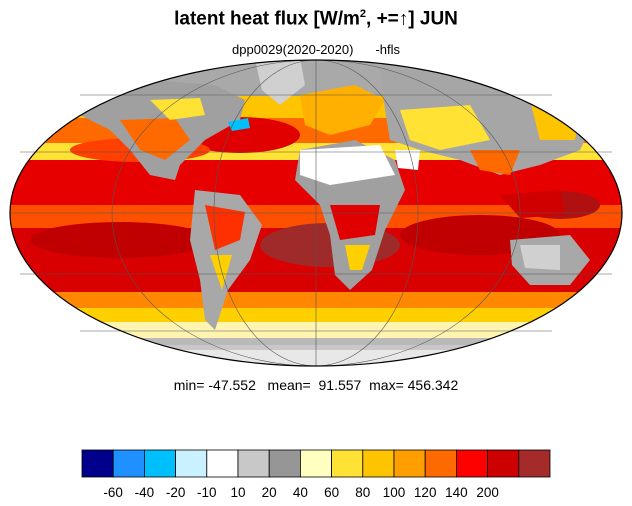  Describe the element at coordinates (316, 19) in the screenshot. I see `map-title: latent heat flux [W/m2, +=↑] JUN` at that location.